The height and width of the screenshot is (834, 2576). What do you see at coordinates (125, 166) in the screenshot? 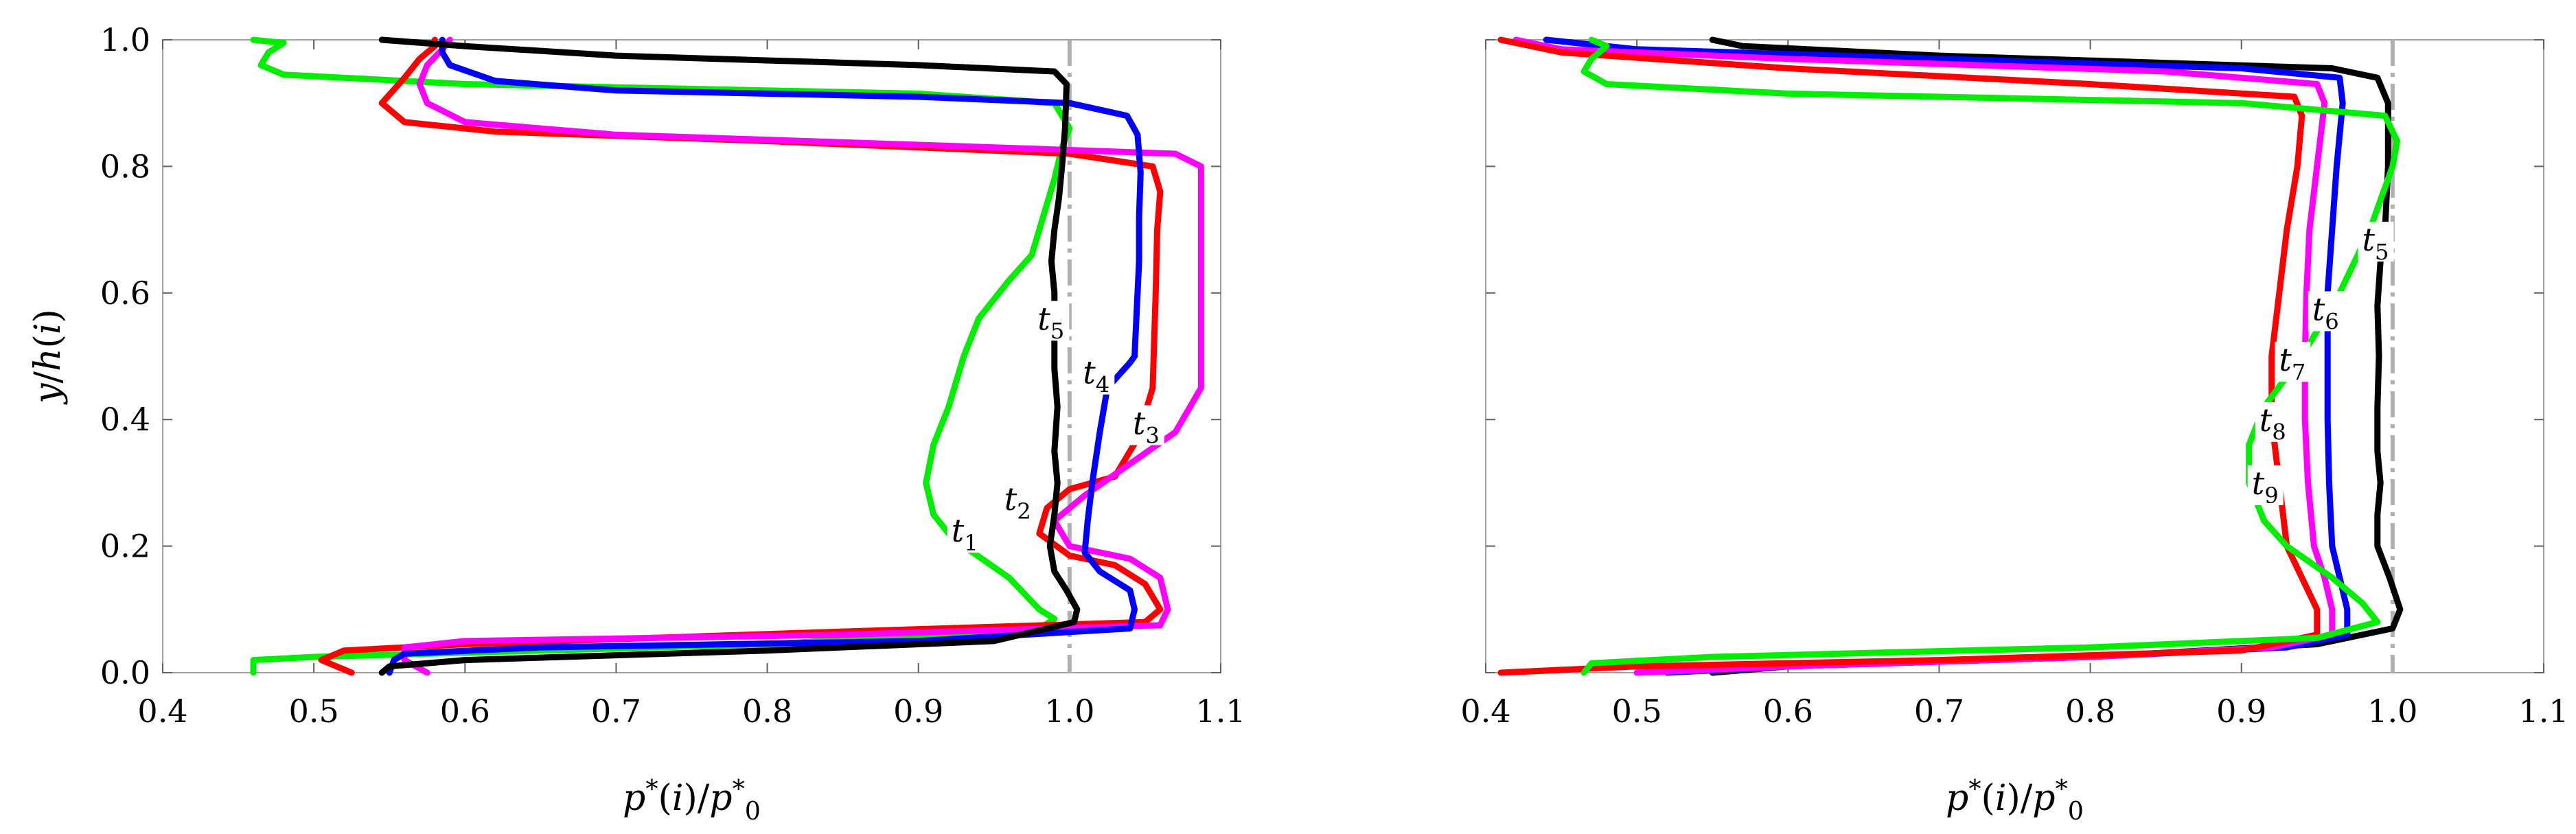
I see `y-tick-label: 0.8` at bounding box center [125, 166].